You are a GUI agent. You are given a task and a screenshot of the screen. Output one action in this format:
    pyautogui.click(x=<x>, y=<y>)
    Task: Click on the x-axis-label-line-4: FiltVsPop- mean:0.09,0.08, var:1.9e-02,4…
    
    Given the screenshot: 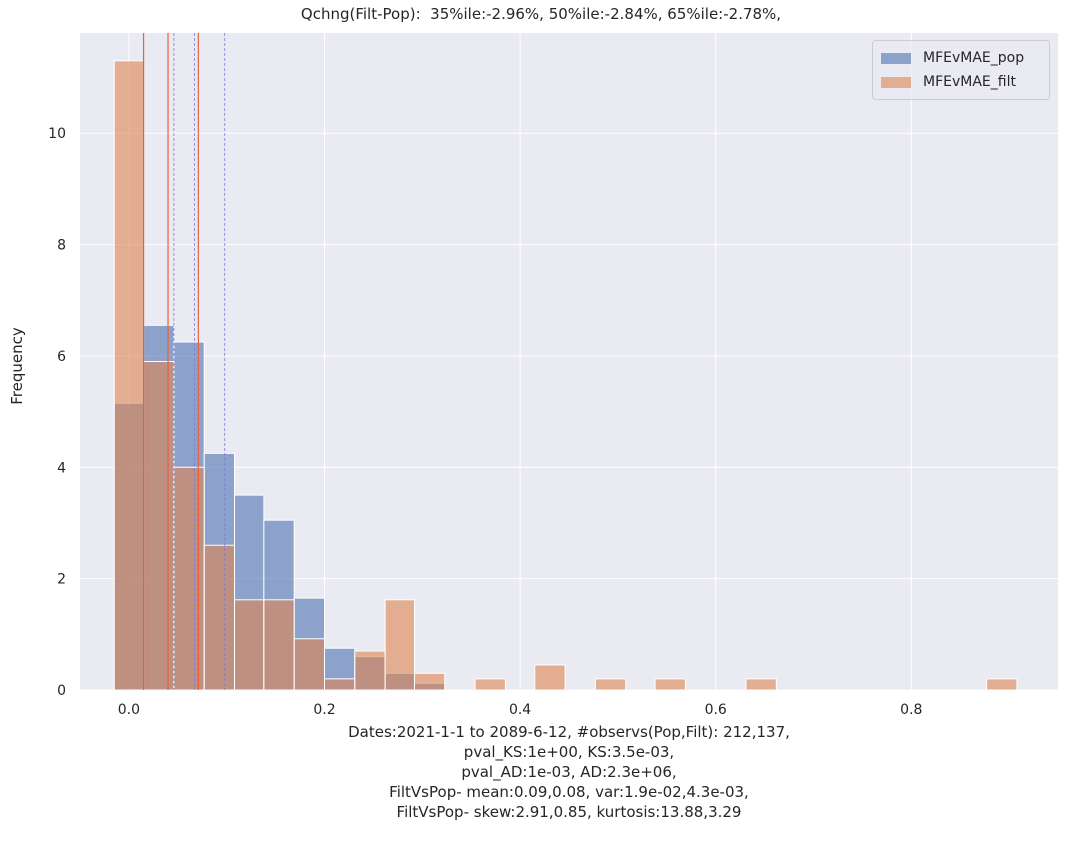 What is the action you would take?
    pyautogui.click(x=569, y=792)
    